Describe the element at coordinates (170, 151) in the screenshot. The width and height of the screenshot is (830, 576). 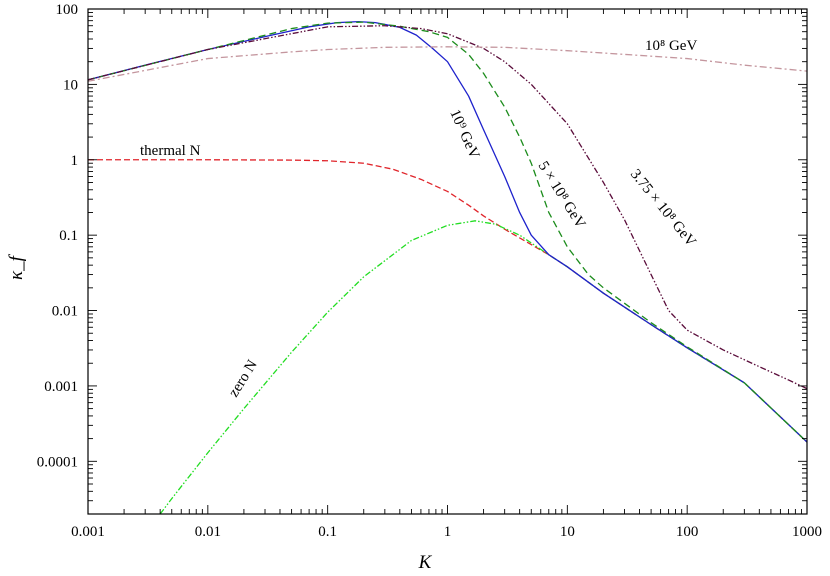
I see `annotation-thermal: thermal N` at that location.